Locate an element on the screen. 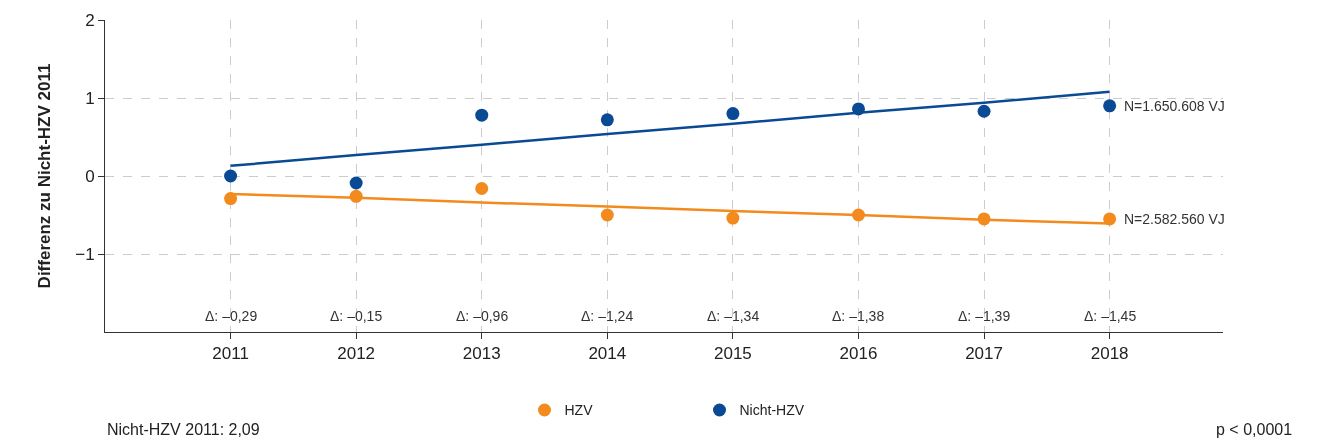  annotation: Δ: –1,45 is located at coordinates (1110, 316).